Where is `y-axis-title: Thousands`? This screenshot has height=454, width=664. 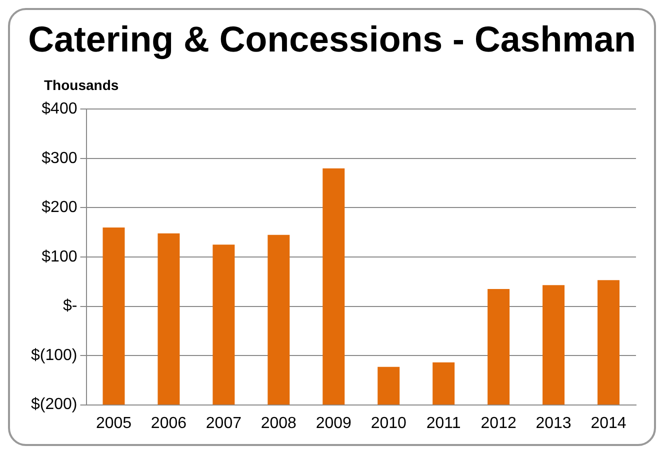
y-axis-title: Thousands is located at coordinates (81, 85).